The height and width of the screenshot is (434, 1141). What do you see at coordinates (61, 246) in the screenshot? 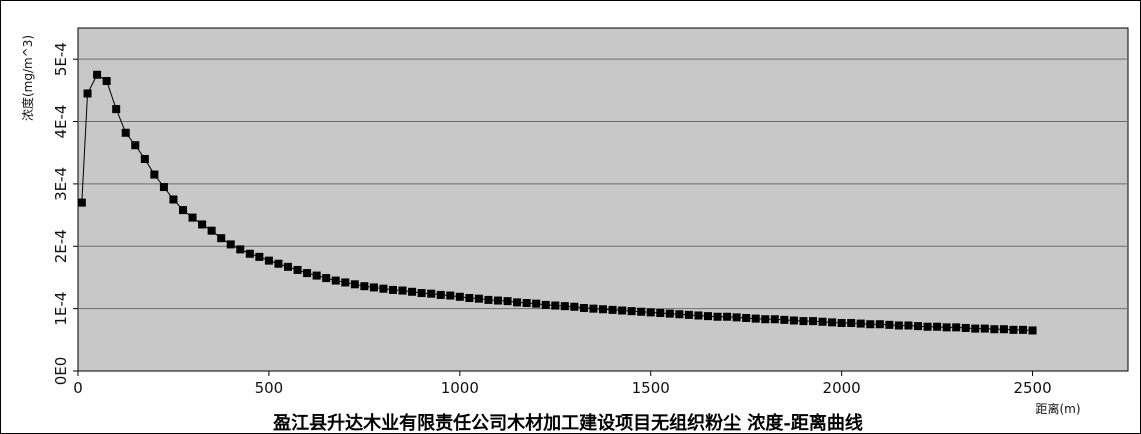
I see `y-tick-label: 2E-4` at bounding box center [61, 246].